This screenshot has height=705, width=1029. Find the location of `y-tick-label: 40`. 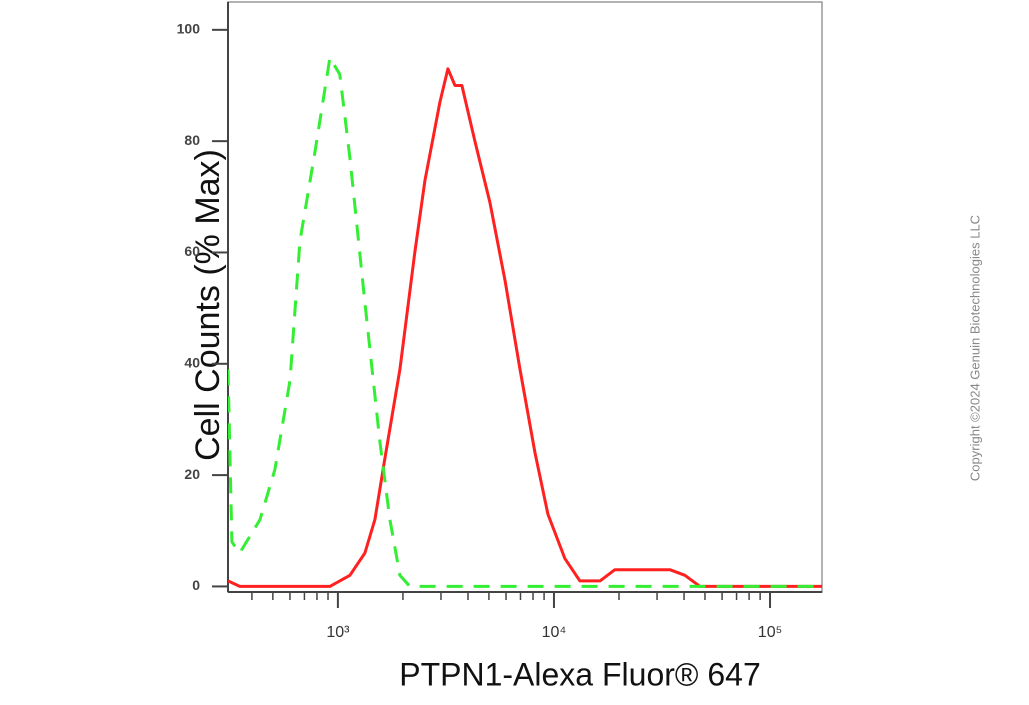

y-tick-label: 40 is located at coordinates (192, 362).